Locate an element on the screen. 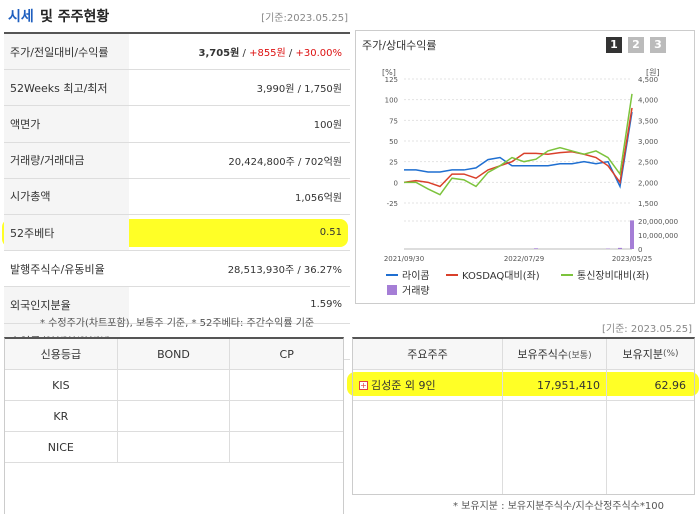 The image size is (700, 514). change-value: +855원 is located at coordinates (267, 54).